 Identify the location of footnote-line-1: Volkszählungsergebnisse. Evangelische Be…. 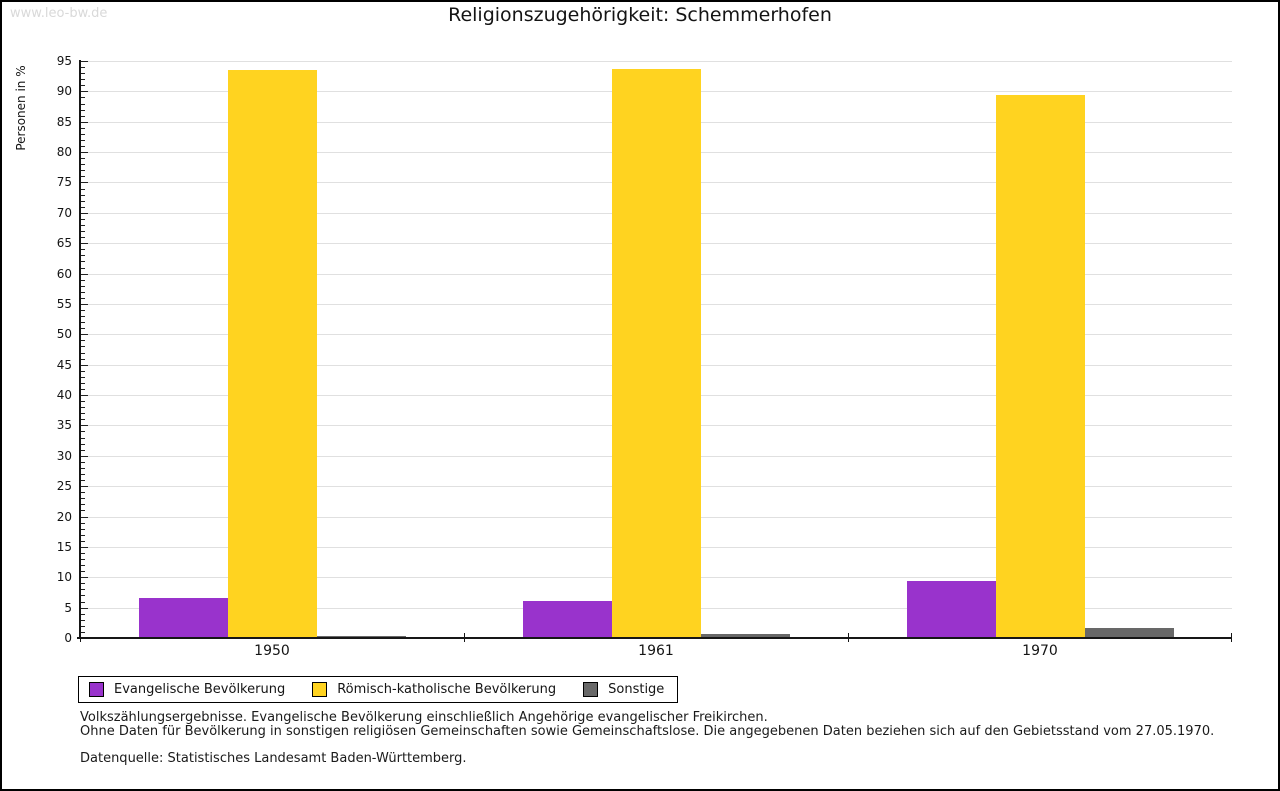
(424, 717).